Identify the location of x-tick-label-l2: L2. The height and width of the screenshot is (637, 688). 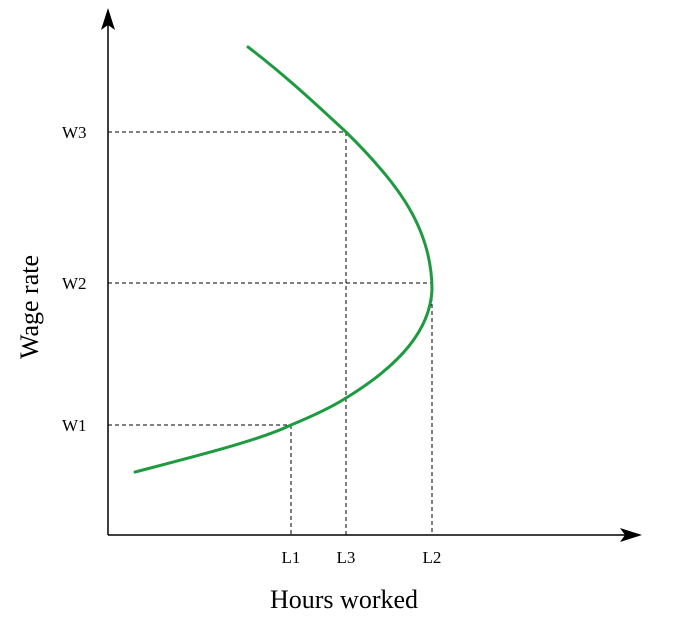
(432, 557).